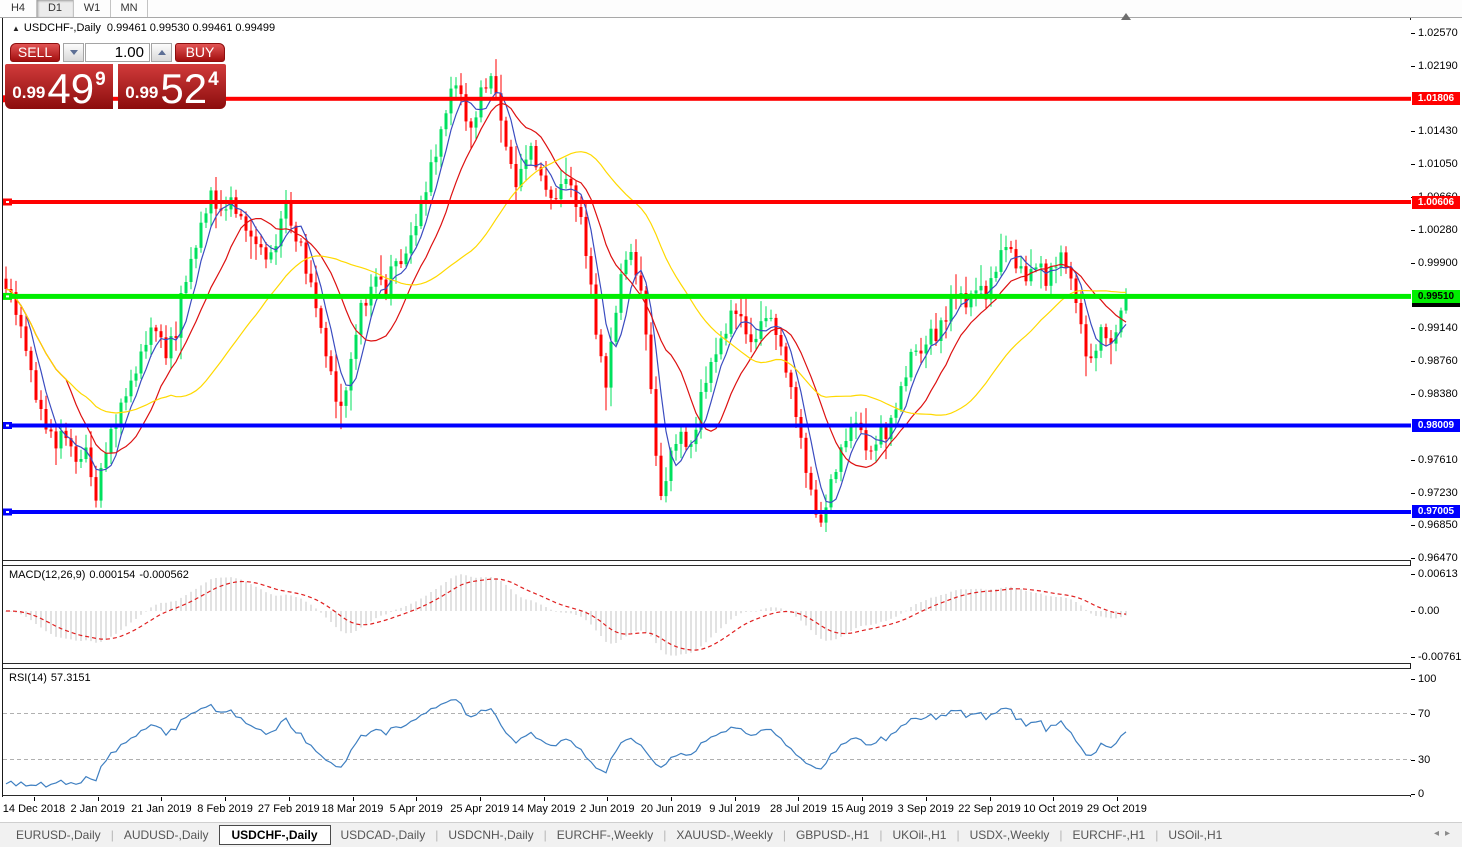 This screenshot has height=847, width=1462. Describe the element at coordinates (129, 8) in the screenshot. I see `timeframe-button-mn: MN` at that location.